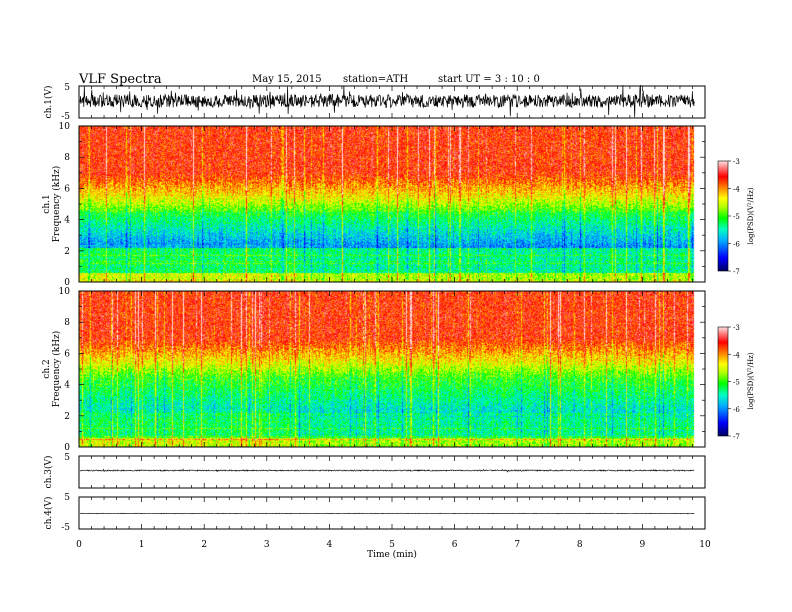 Image resolution: width=792 pixels, height=612 pixels. Describe the element at coordinates (67, 458) in the screenshot. I see `ch3-ytick-5: 5` at that location.